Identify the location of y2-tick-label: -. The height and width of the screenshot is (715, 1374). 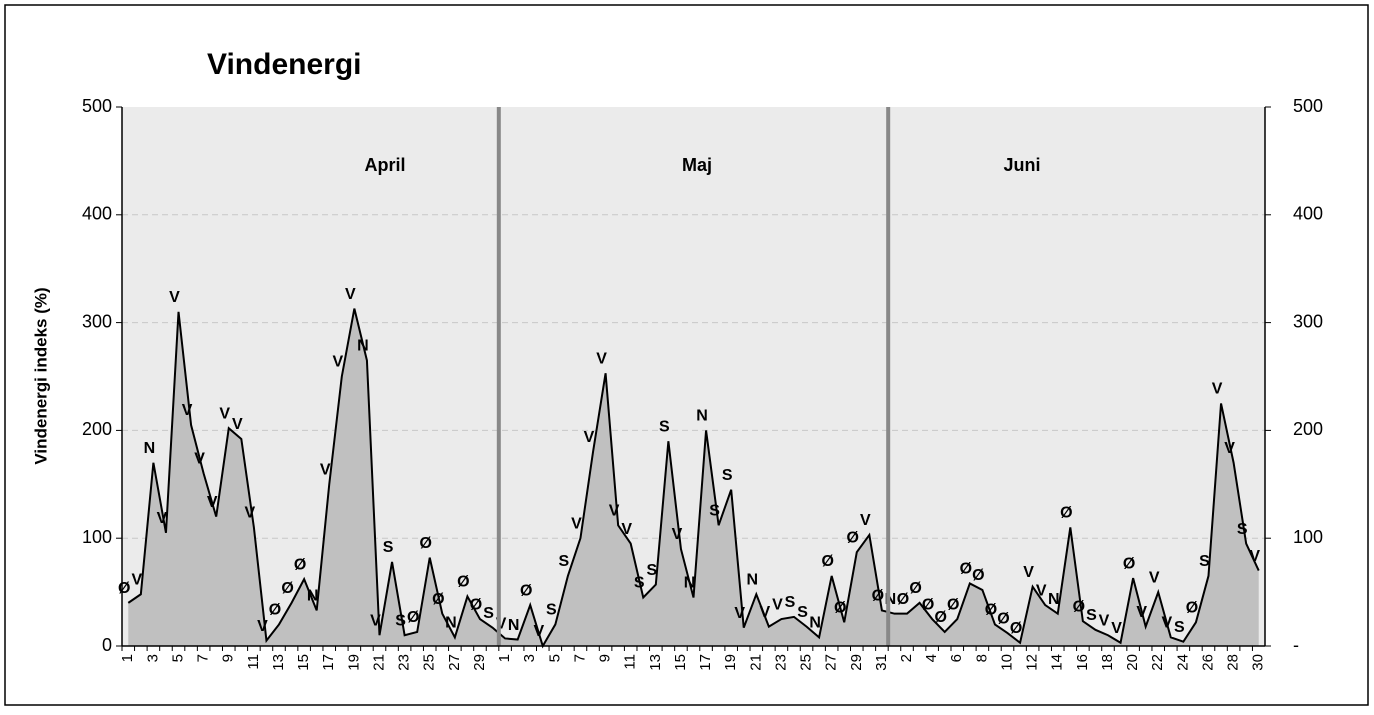
(1296, 645).